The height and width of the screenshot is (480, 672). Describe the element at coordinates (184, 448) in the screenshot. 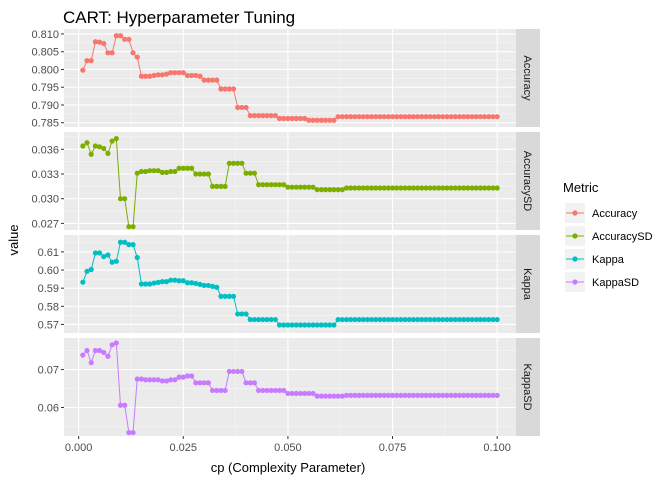

I see `x-tick-label: 0.025` at that location.